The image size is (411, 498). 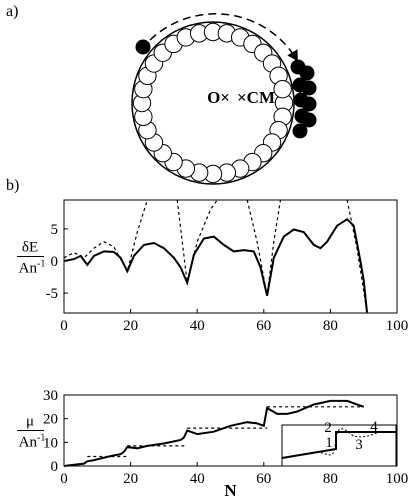 I want to click on y-tick-label: -5, so click(x=52, y=294).